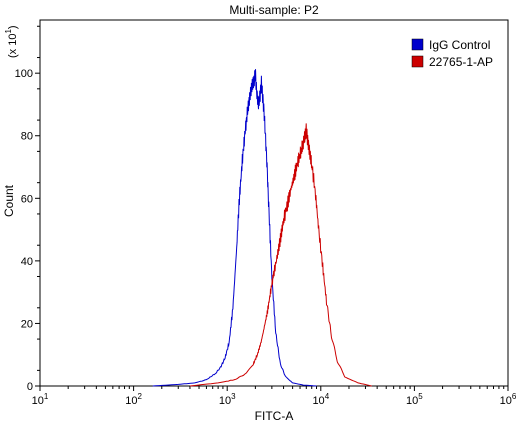  I want to click on legend: IgG Control 22765-1-AP, so click(452, 53).